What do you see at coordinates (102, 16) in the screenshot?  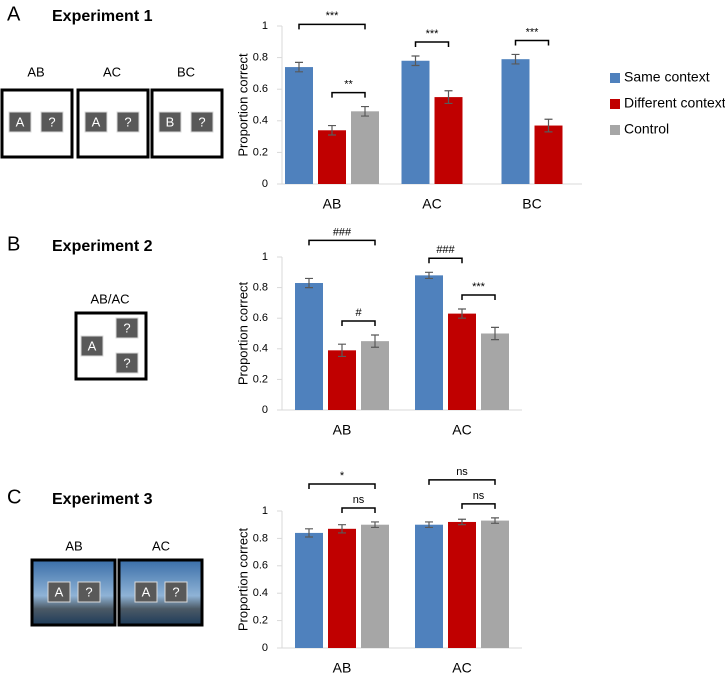 I see `panel-title: Experiment 1` at bounding box center [102, 16].